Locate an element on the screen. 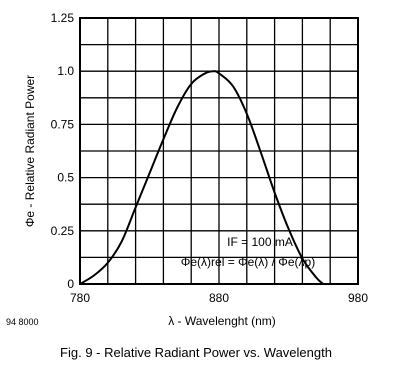 Image resolution: width=395 pixels, height=370 pixels. x-tick-label: 880 is located at coordinates (219, 298).